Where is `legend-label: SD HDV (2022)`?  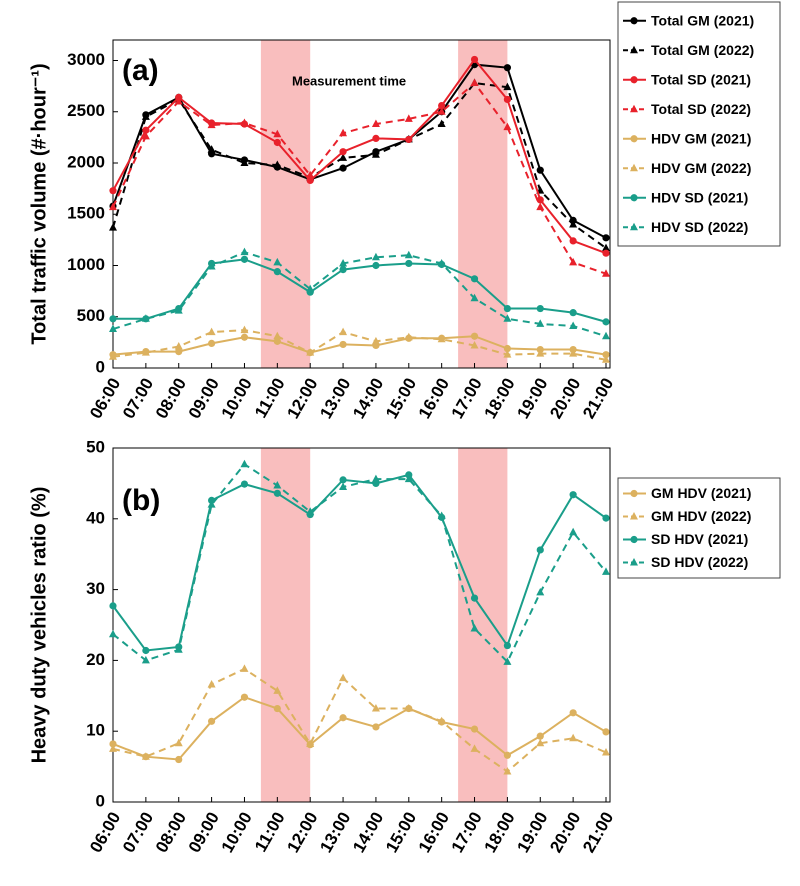 legend-label: SD HDV (2022) is located at coordinates (699, 562).